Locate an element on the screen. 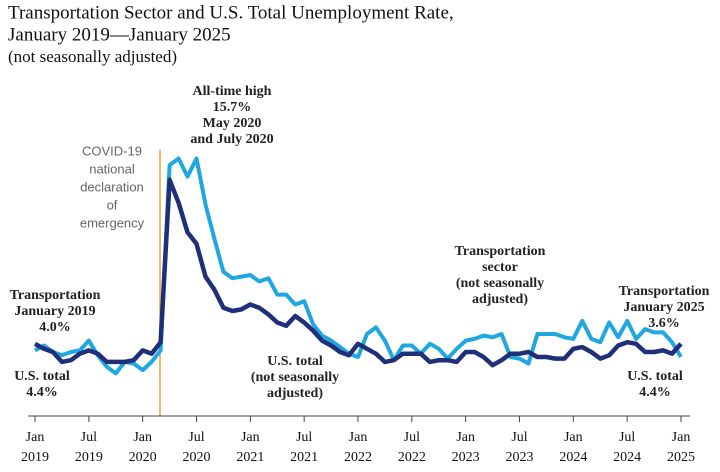  x-tick-label: Jul 2019 is located at coordinates (89, 447).